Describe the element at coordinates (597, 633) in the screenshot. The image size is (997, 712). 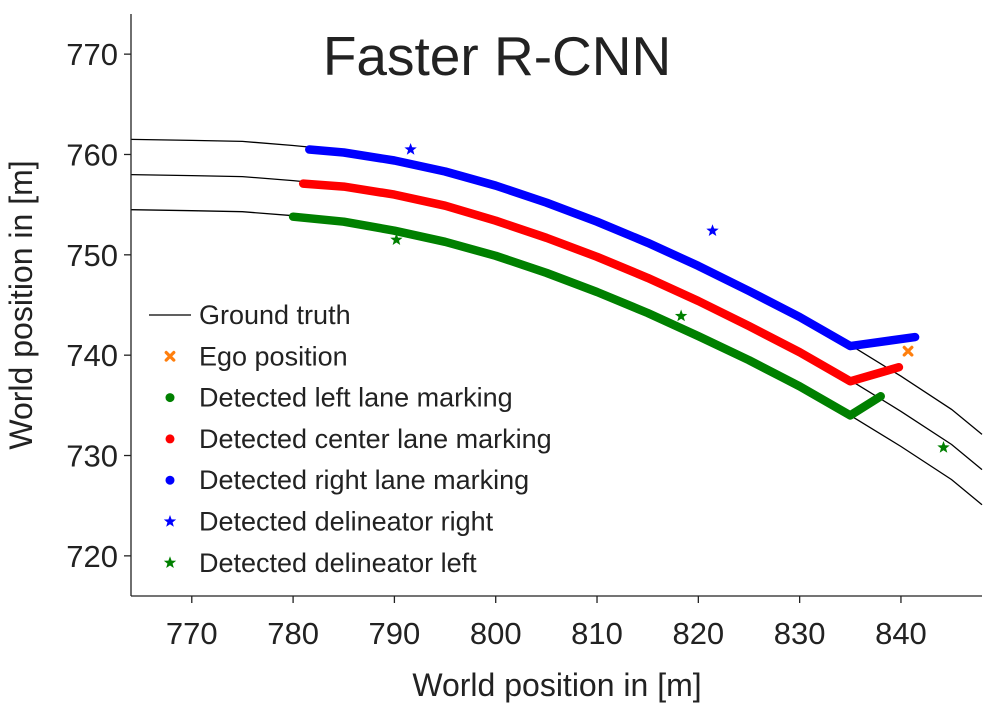
I see `x-tick-label: 810` at that location.